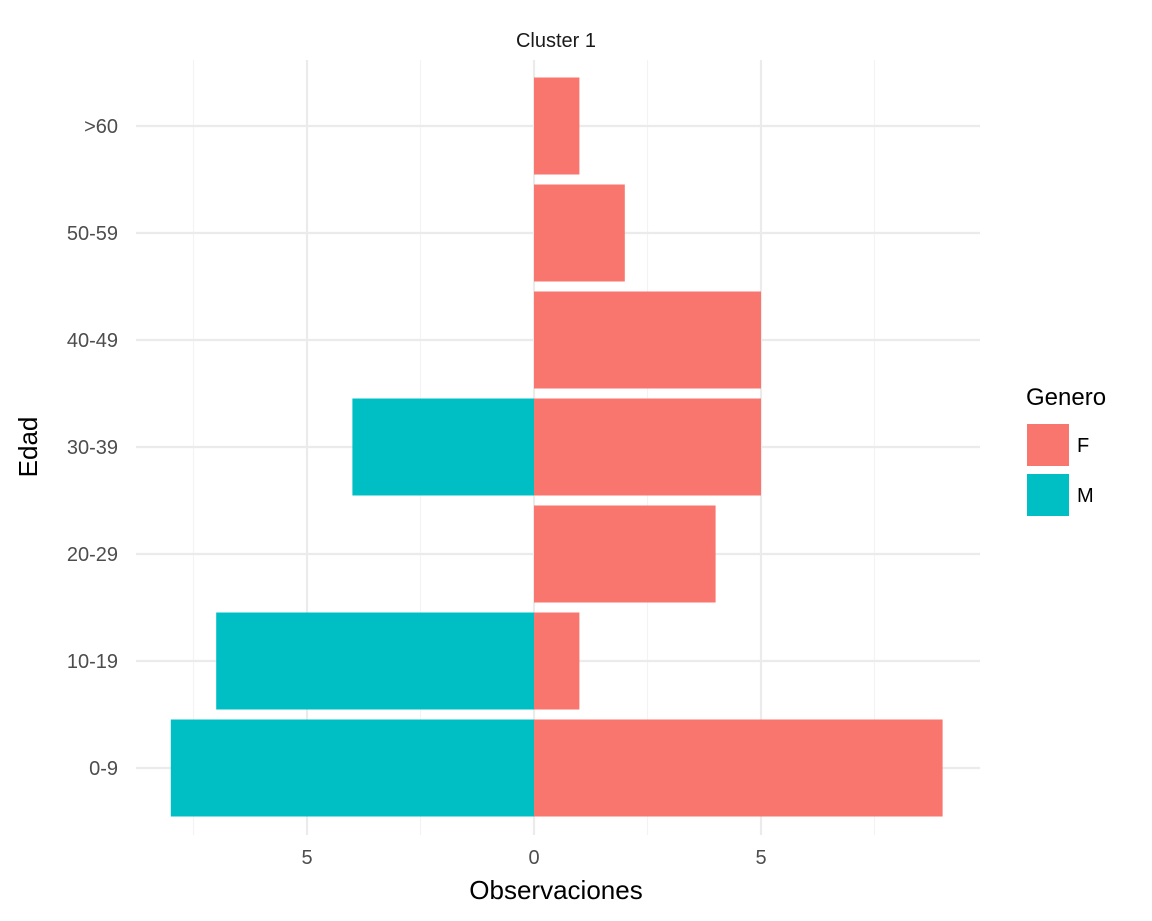 The height and width of the screenshot is (921, 1152). I want to click on y-tick-label: 30-39, so click(92, 448).